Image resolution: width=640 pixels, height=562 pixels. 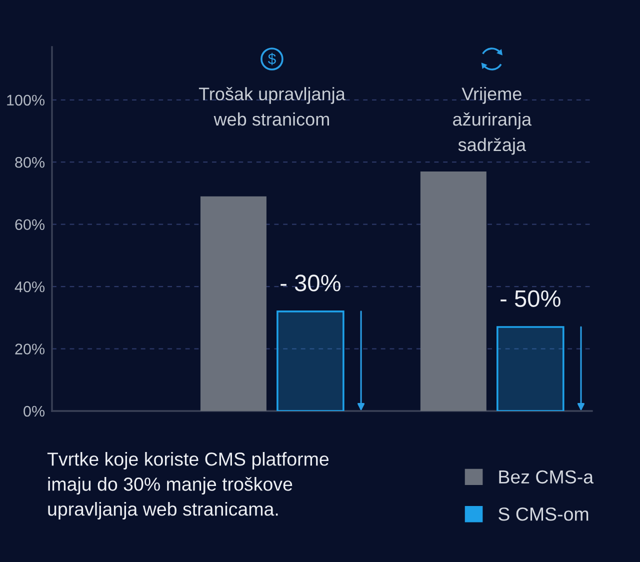 I want to click on y-tick-label: 20%, so click(x=30, y=349).